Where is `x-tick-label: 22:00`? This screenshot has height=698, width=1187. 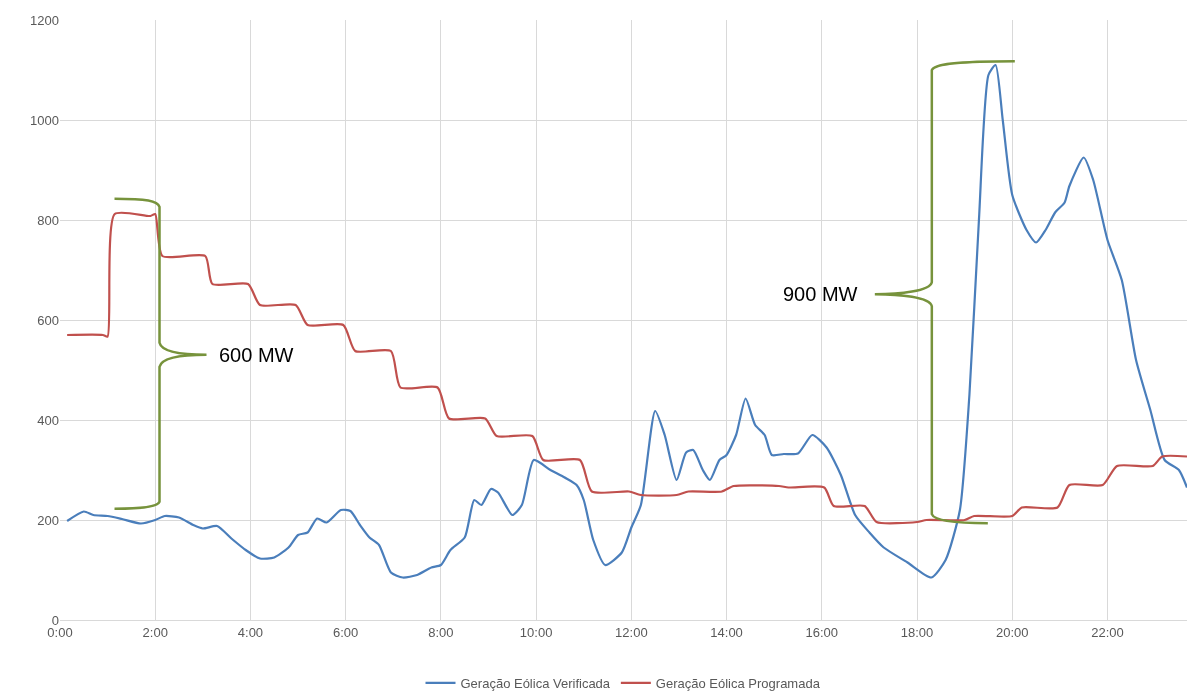 x-tick-label: 22:00 is located at coordinates (1107, 632).